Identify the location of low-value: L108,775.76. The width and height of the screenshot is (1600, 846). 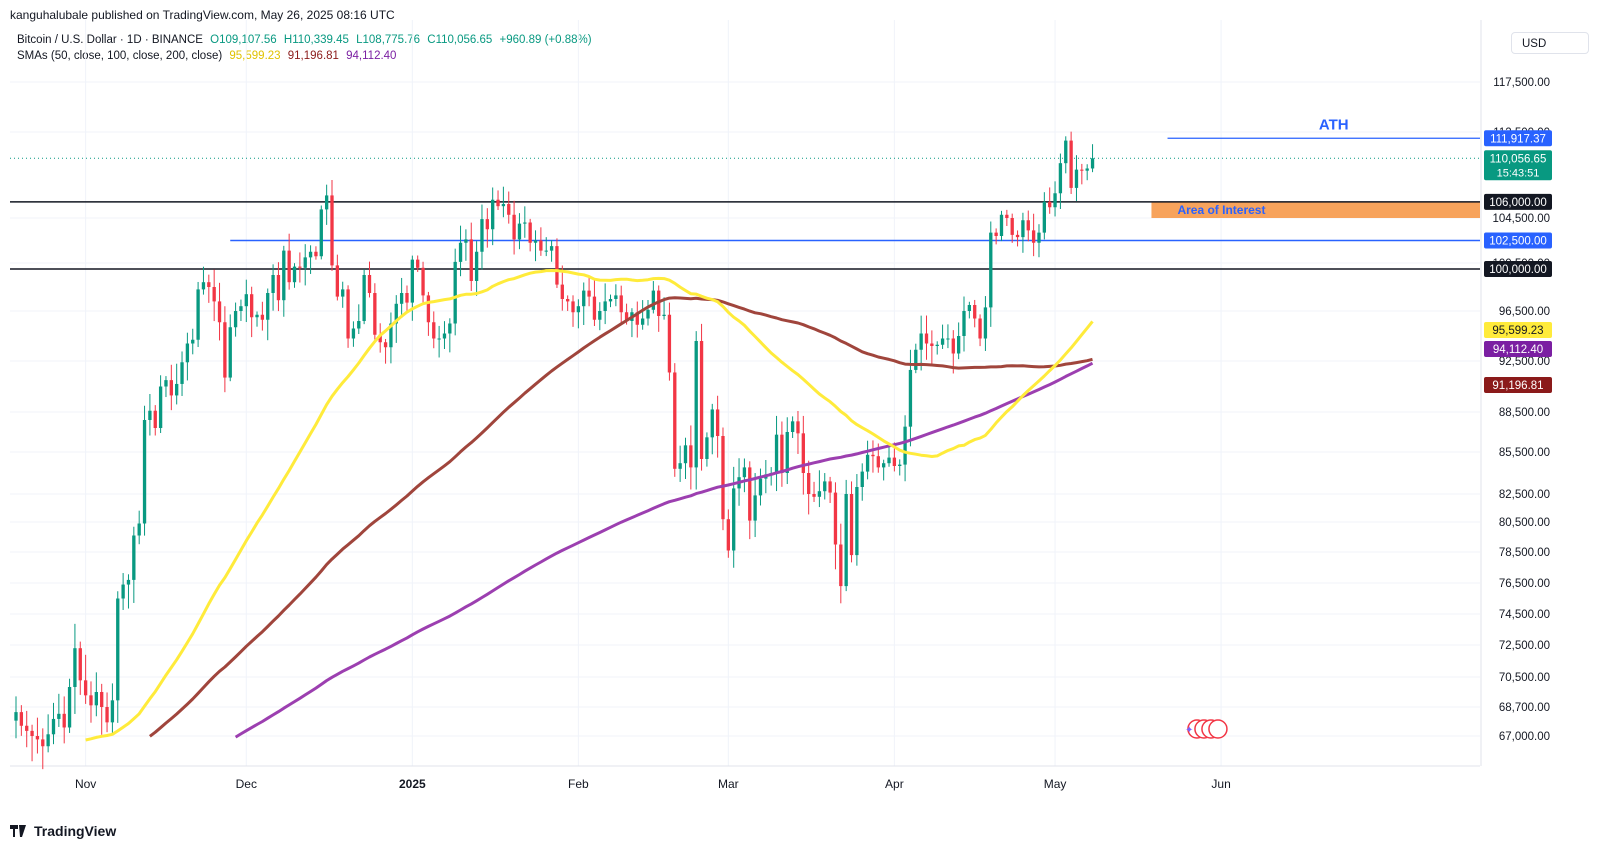
(388, 40).